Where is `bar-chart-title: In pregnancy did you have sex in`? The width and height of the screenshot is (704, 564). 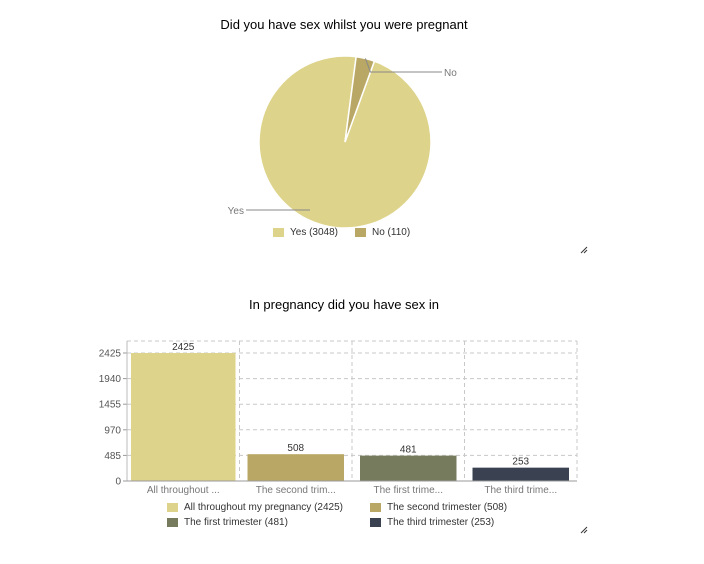 bar-chart-title: In pregnancy did you have sex in is located at coordinates (344, 304).